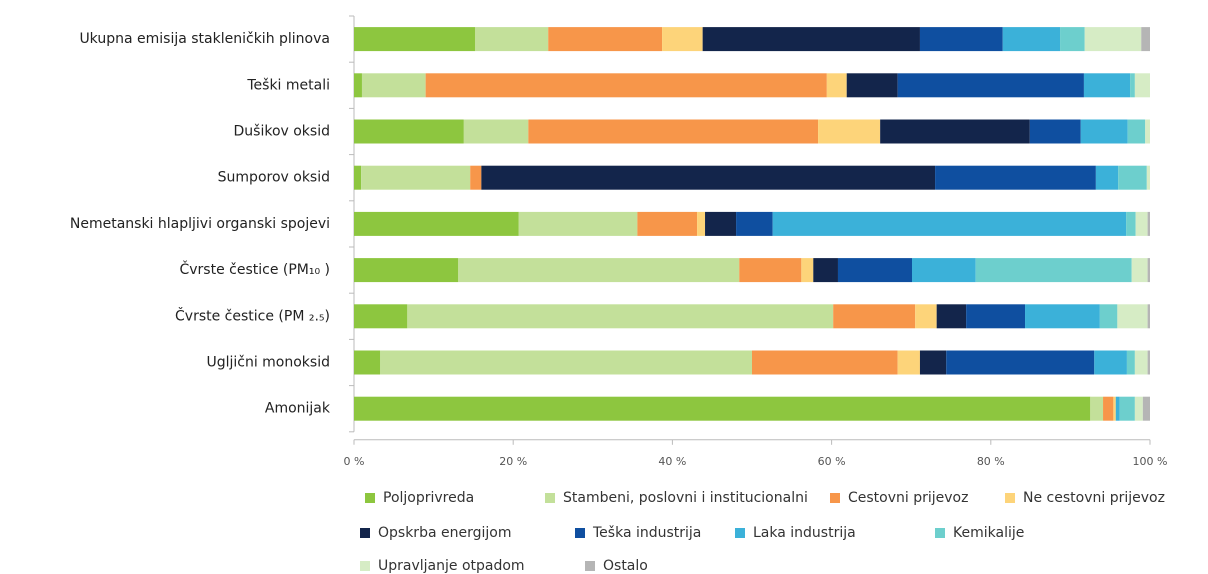  What do you see at coordinates (298, 409) in the screenshot?
I see `category-label: Amonijak` at bounding box center [298, 409].